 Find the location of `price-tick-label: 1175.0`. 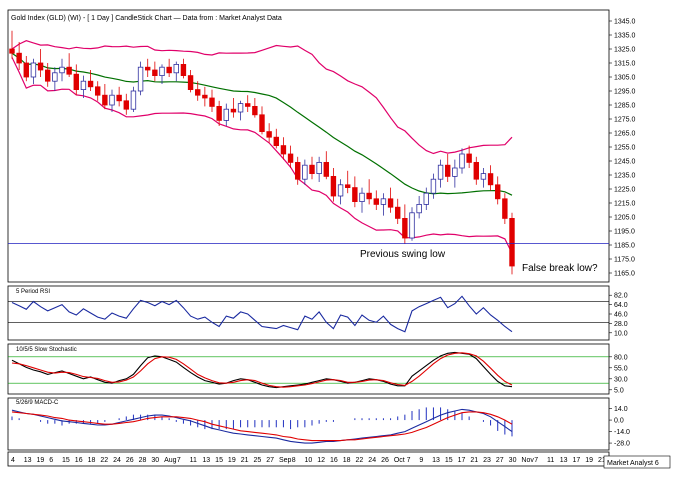

price-tick-label: 1175.0 is located at coordinates (624, 260).